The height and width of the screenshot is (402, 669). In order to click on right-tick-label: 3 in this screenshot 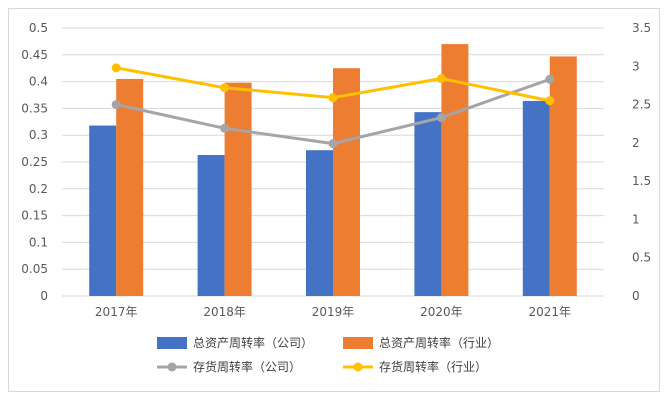, I will do `click(636, 66)`.